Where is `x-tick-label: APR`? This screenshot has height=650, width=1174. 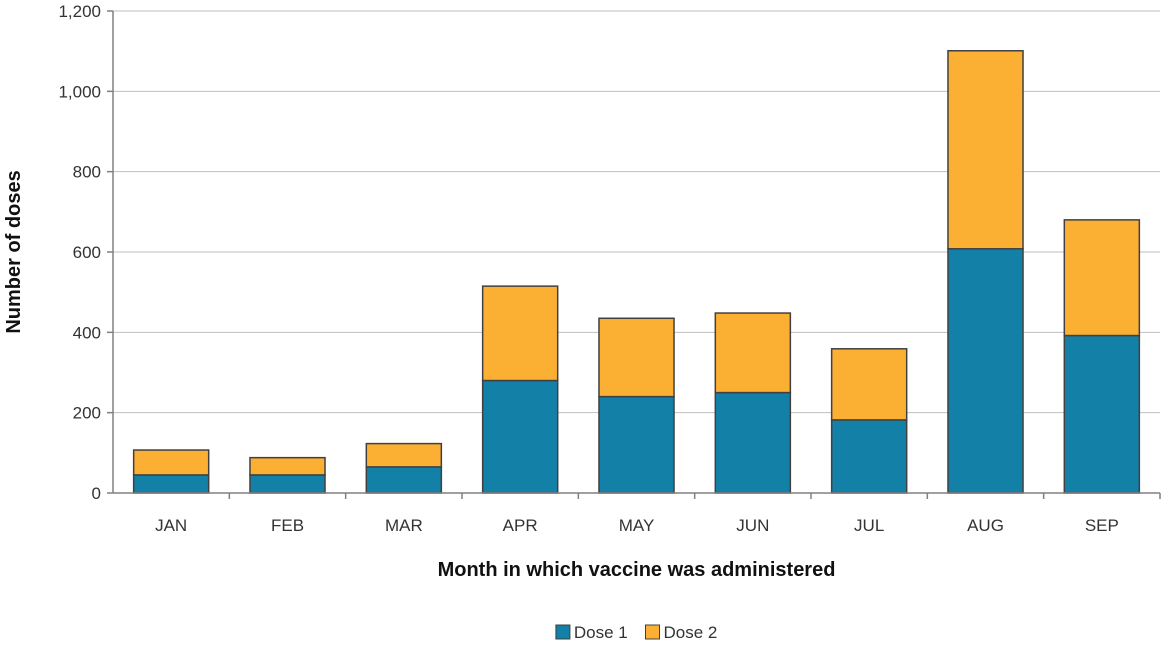
x-tick-label: APR is located at coordinates (520, 525).